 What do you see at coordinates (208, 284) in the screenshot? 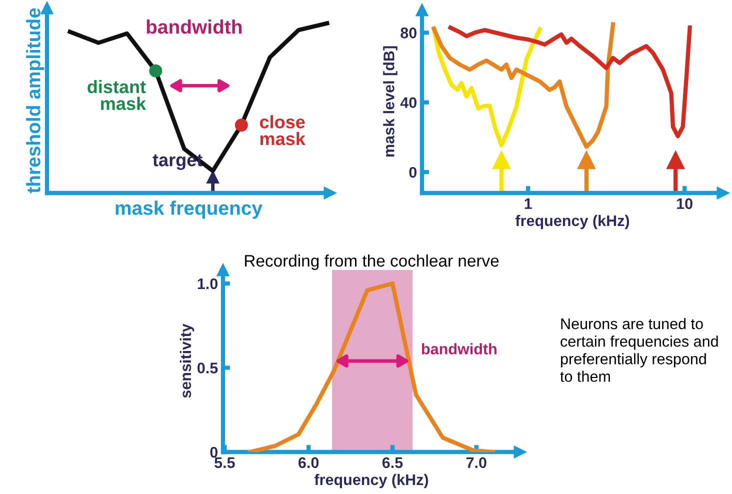
I see `y-tick-label: 1.0` at bounding box center [208, 284].